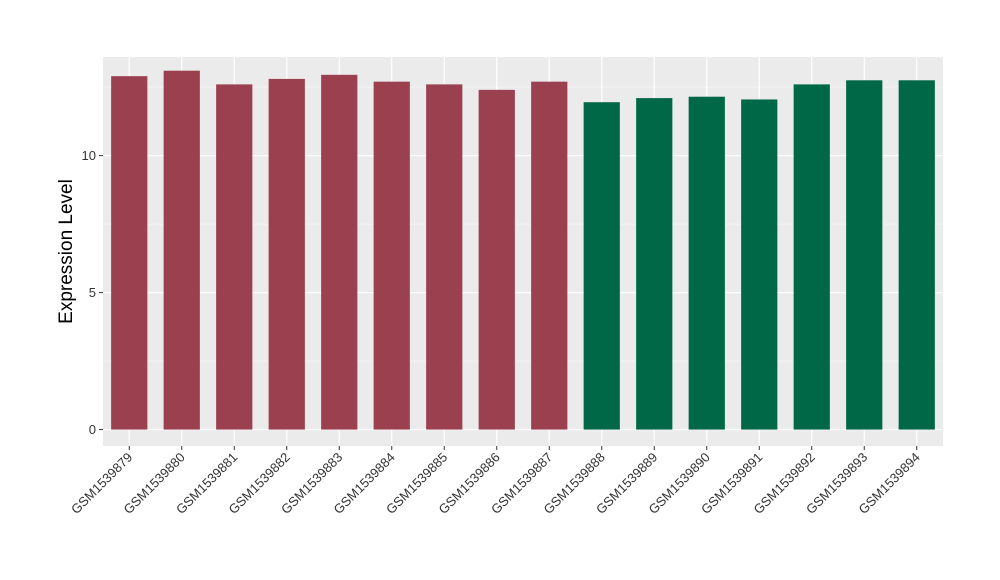 The height and width of the screenshot is (580, 1000). I want to click on bar-gsm1539888, so click(601, 266).